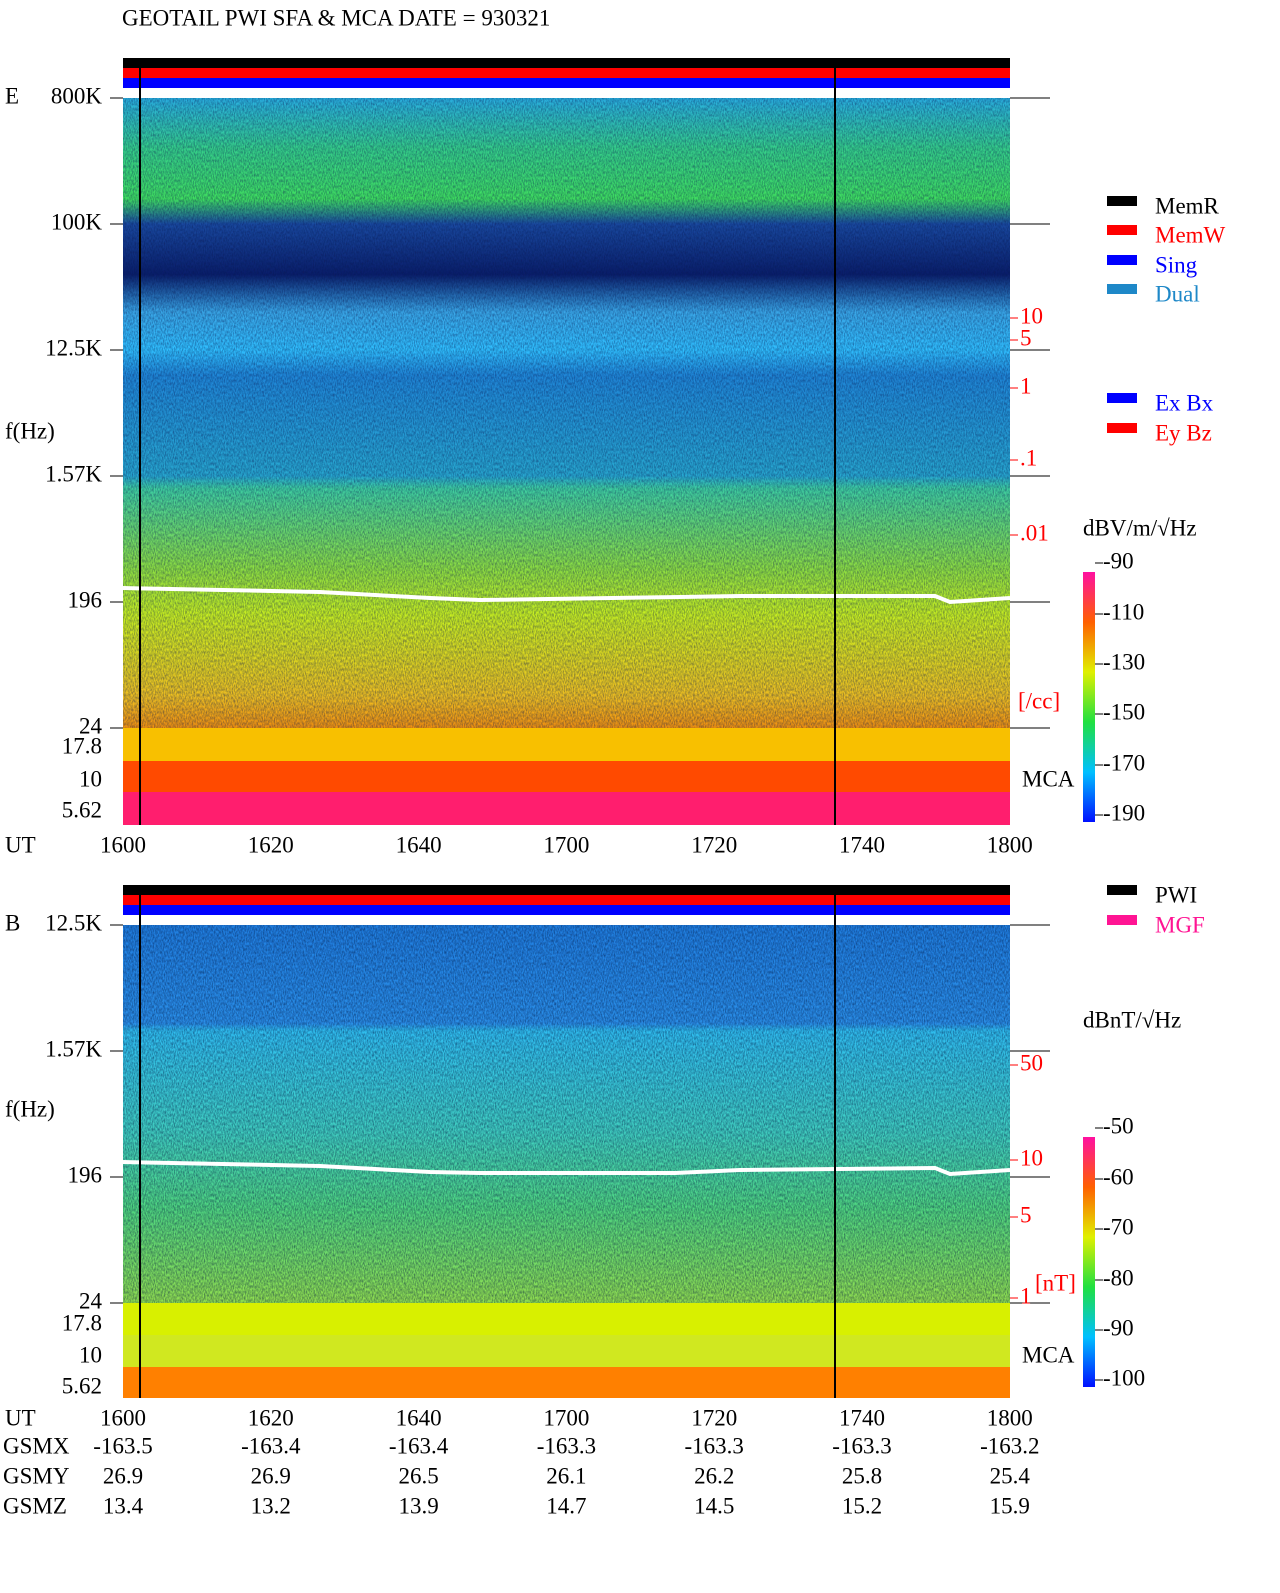 The image size is (1280, 1593). Describe the element at coordinates (91, 725) in the screenshot. I see `y-tick-label: 24` at that location.